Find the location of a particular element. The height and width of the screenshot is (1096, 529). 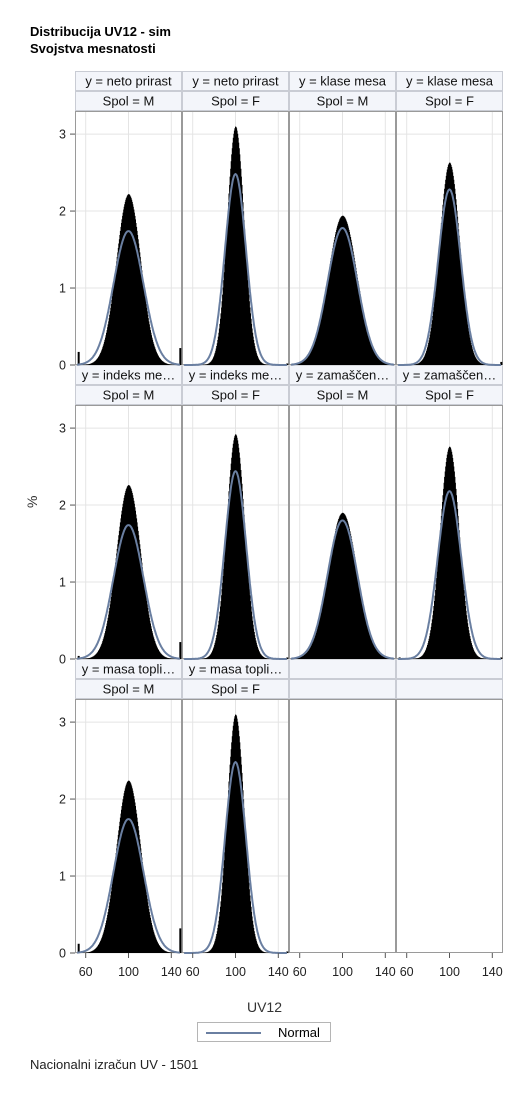

legend-normal-swatch is located at coordinates (233, 1033).